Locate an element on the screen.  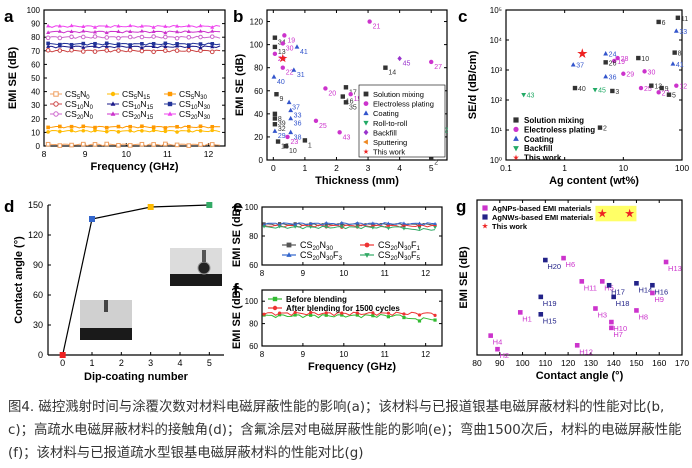
point-label: 3 is located at coordinates (617, 92).